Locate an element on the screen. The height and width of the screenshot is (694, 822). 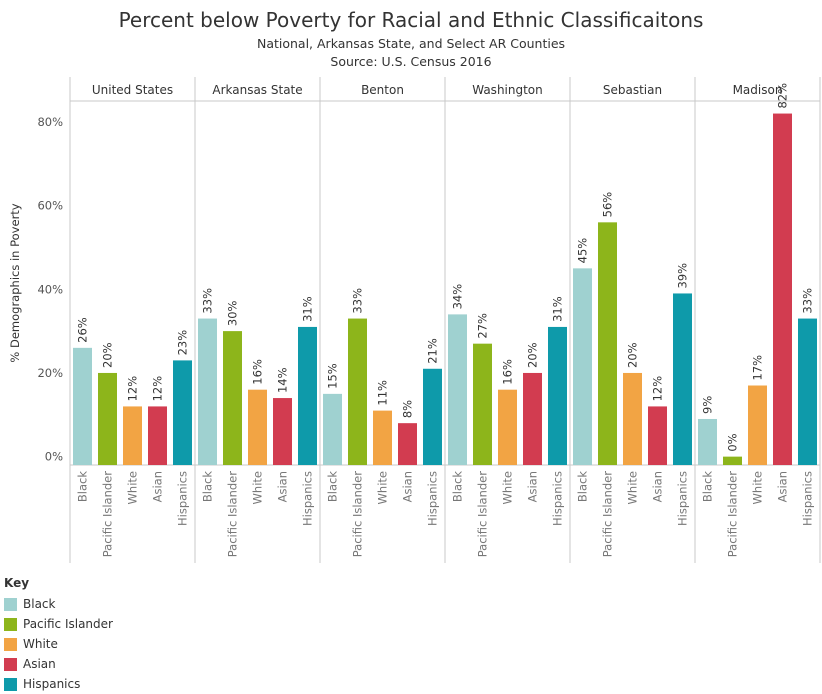
data-label: 14% is located at coordinates (283, 380).